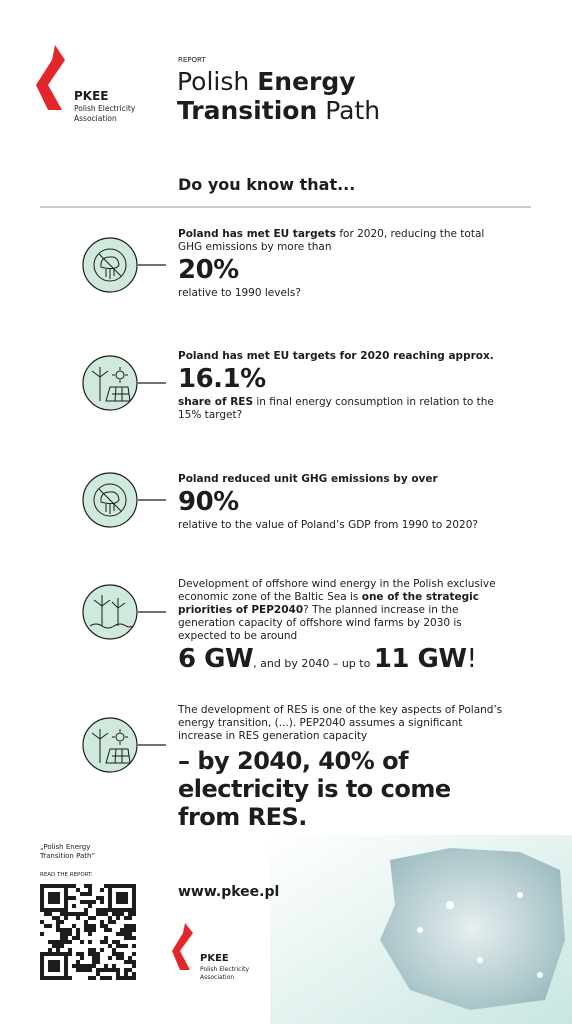  I want to click on text-segment: Polish, so click(217, 81).